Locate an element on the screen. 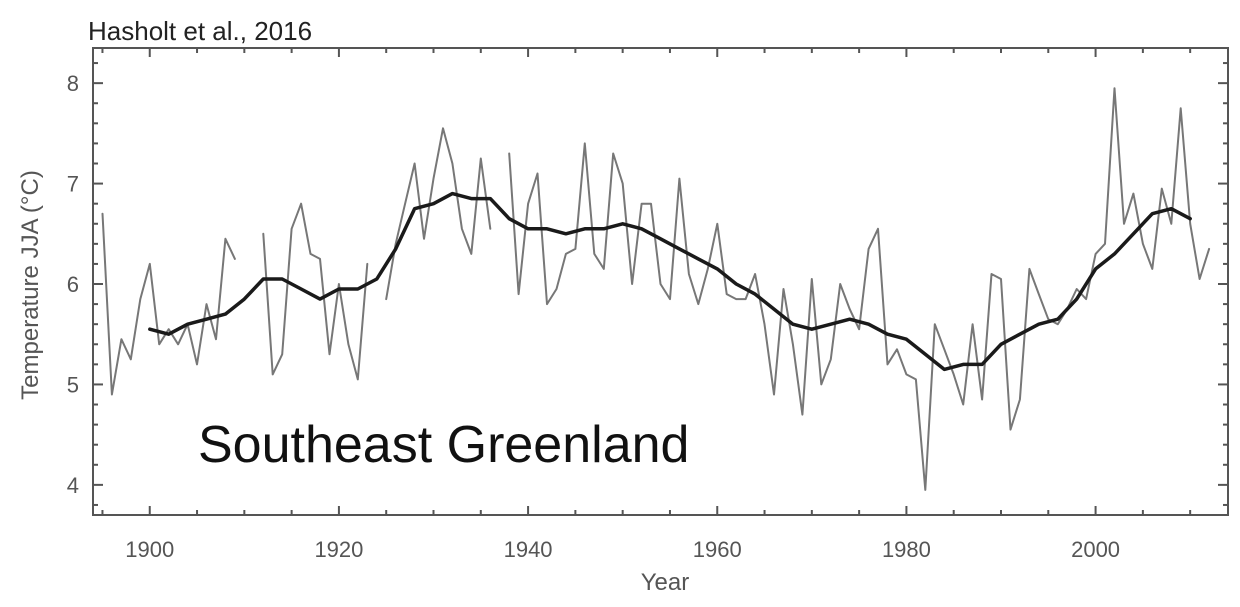 This screenshot has height=607, width=1240. x-tick-label-1980: 1980 is located at coordinates (906, 549).